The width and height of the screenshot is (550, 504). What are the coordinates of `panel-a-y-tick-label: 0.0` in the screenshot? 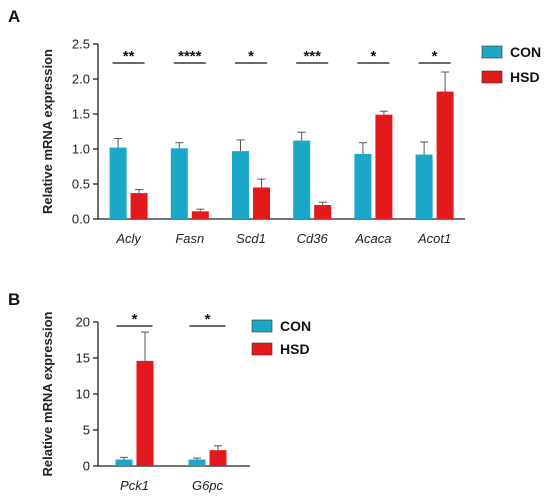 It's located at (81, 219).